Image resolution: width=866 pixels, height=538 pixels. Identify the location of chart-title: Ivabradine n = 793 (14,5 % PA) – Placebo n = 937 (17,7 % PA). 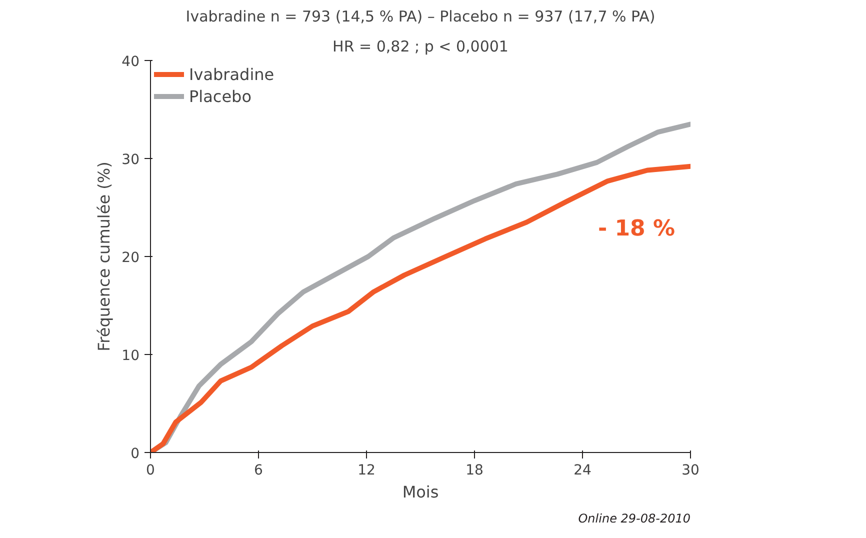
(421, 17).